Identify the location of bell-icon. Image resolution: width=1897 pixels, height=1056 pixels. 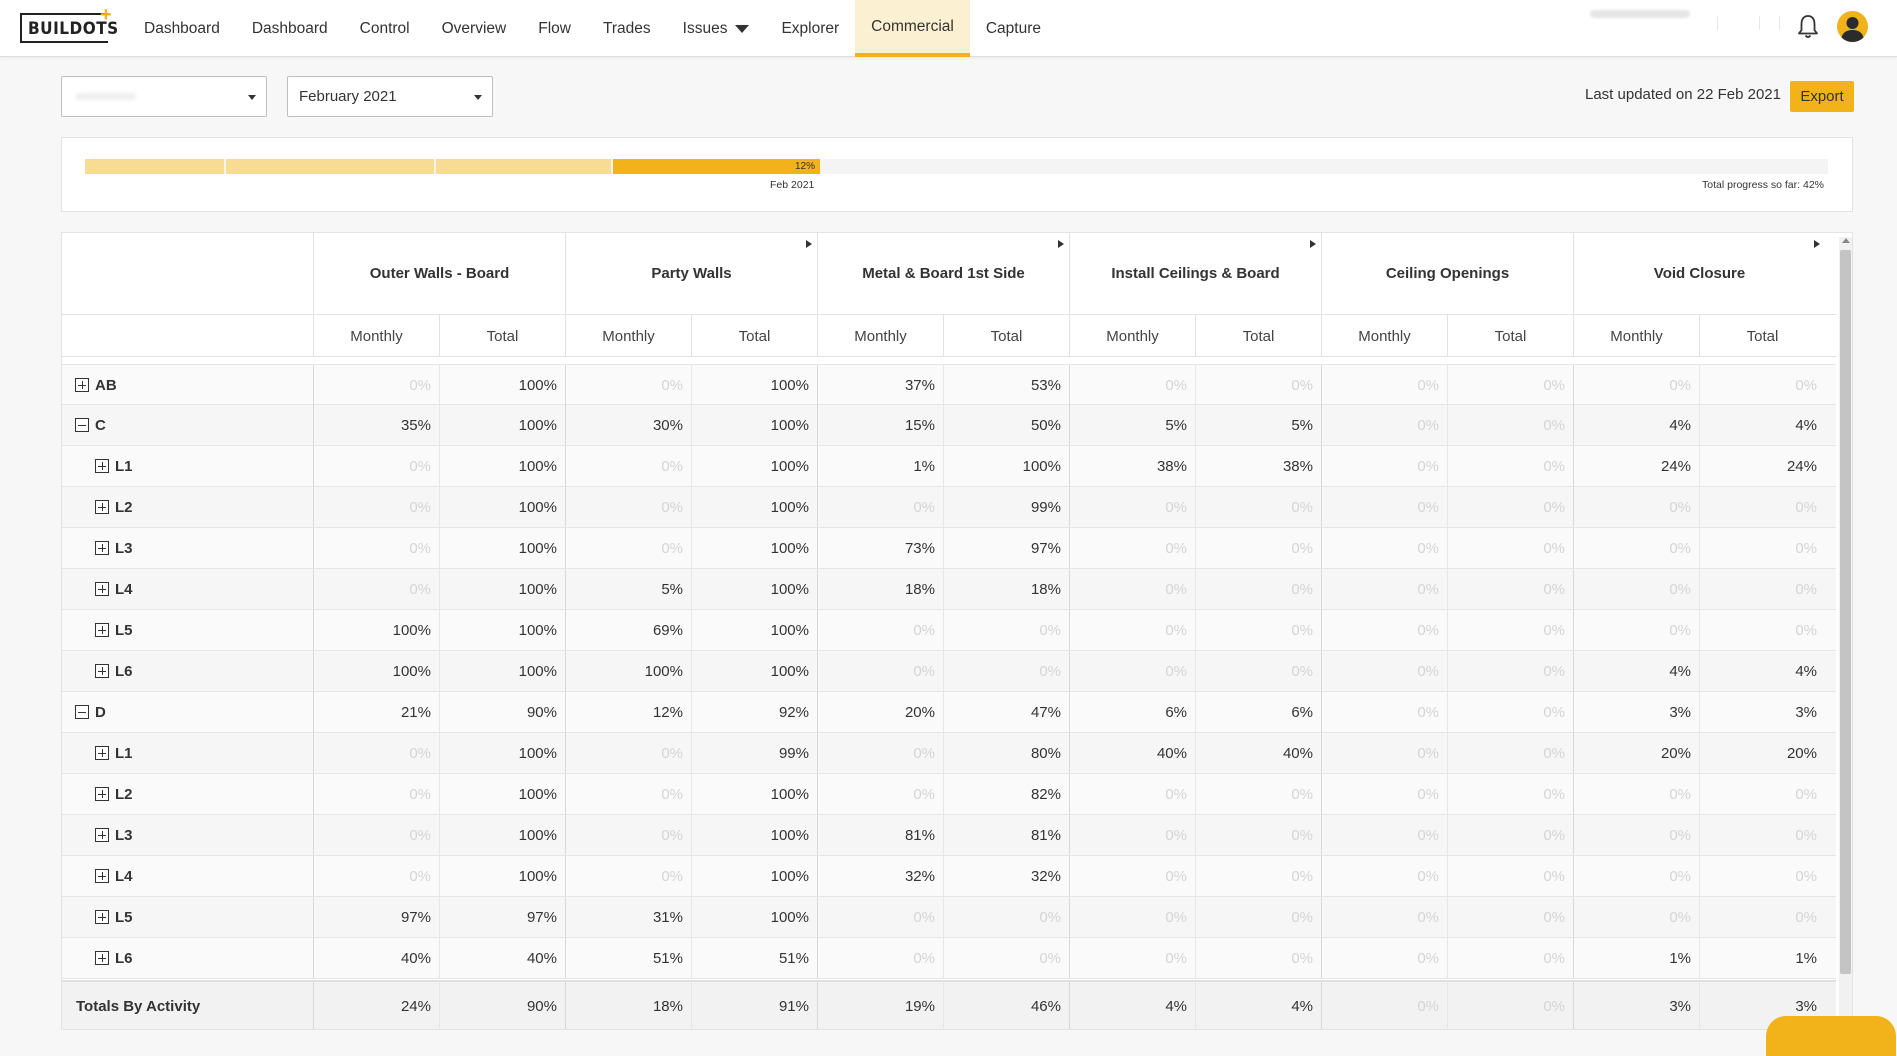
(1808, 27).